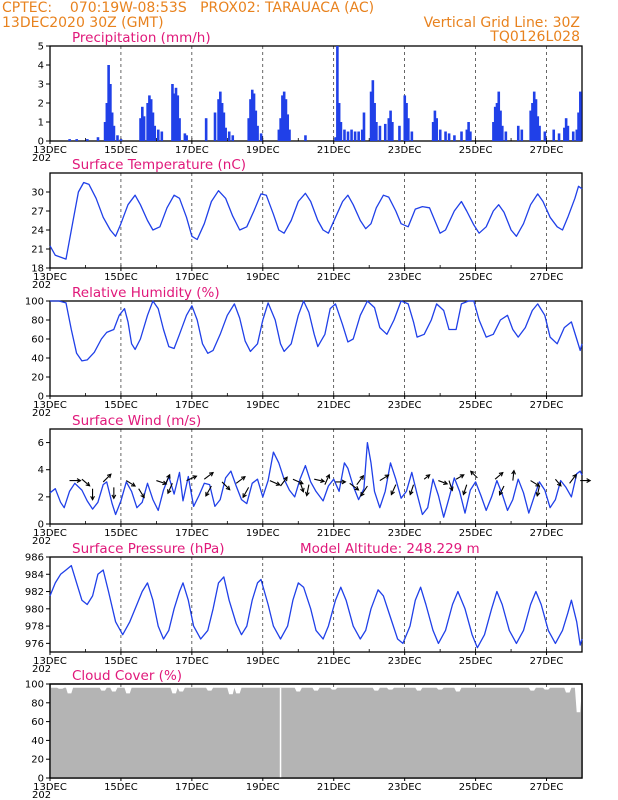 Image resolution: width=618 pixels, height=800 pixels. I want to click on pres-xtick-label-3: 19DEC, so click(263, 661).